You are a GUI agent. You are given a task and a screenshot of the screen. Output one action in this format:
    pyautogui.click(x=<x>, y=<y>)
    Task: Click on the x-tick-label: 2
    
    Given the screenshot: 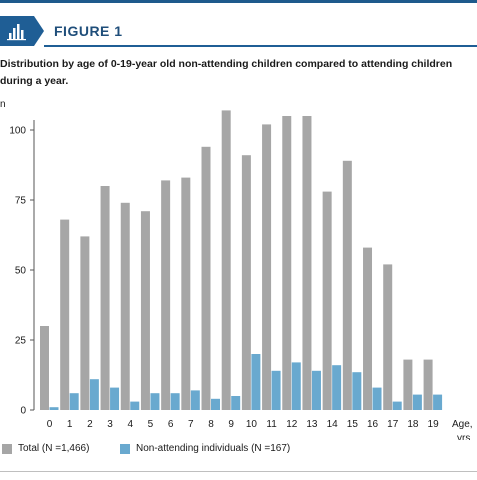 What is the action you would take?
    pyautogui.click(x=90, y=424)
    